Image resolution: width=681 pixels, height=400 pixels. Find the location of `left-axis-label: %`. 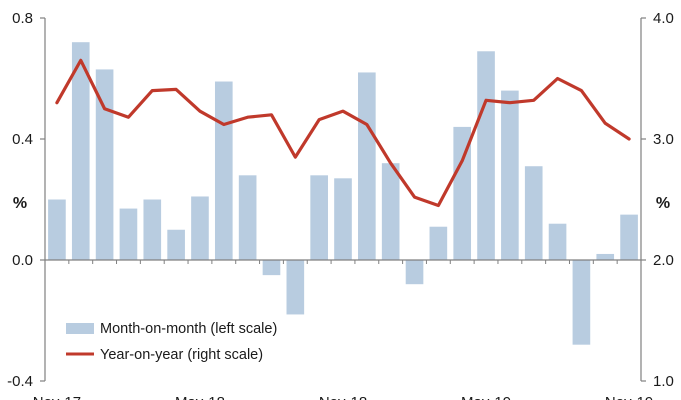

left-axis-label: % is located at coordinates (20, 203).